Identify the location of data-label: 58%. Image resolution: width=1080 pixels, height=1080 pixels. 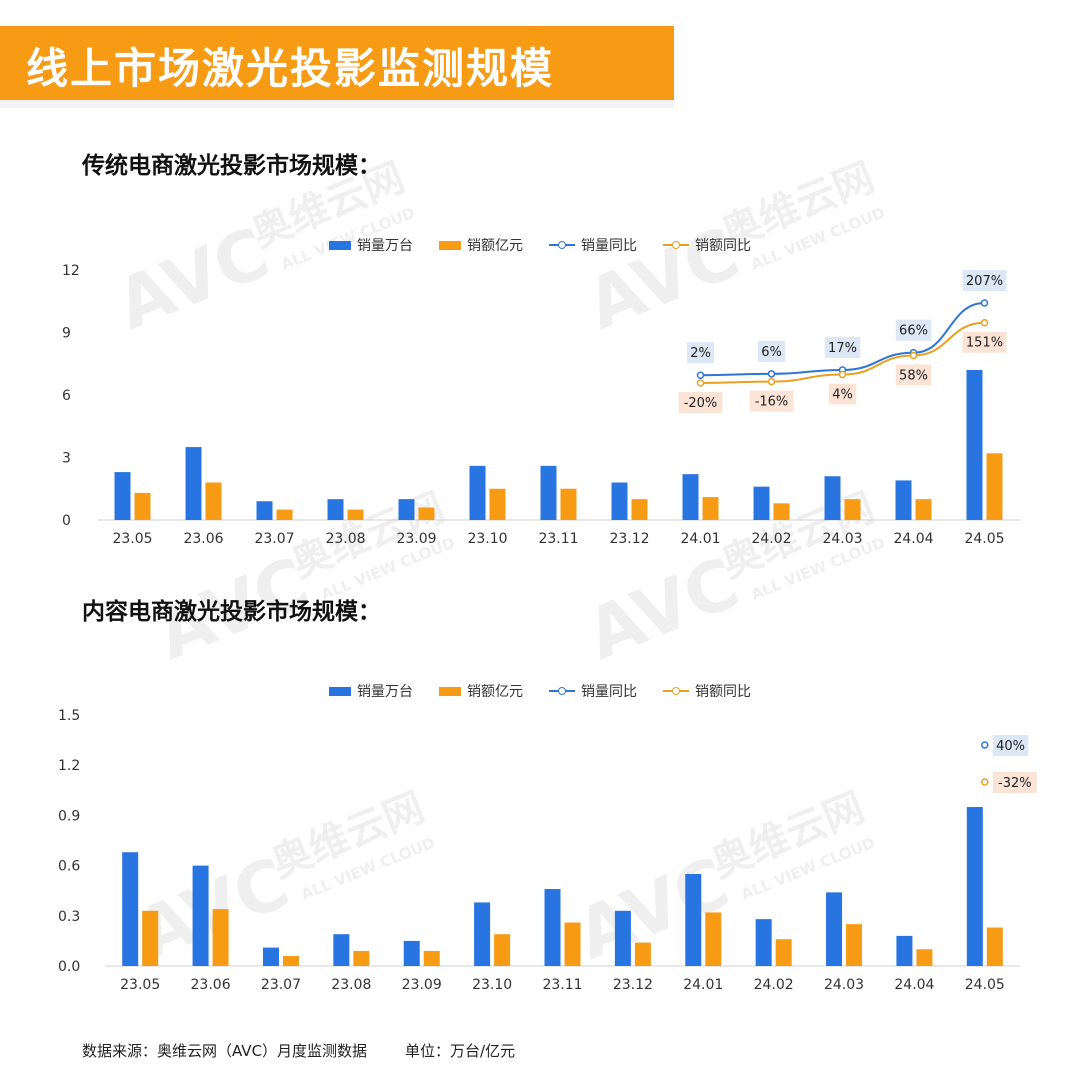
(913, 376).